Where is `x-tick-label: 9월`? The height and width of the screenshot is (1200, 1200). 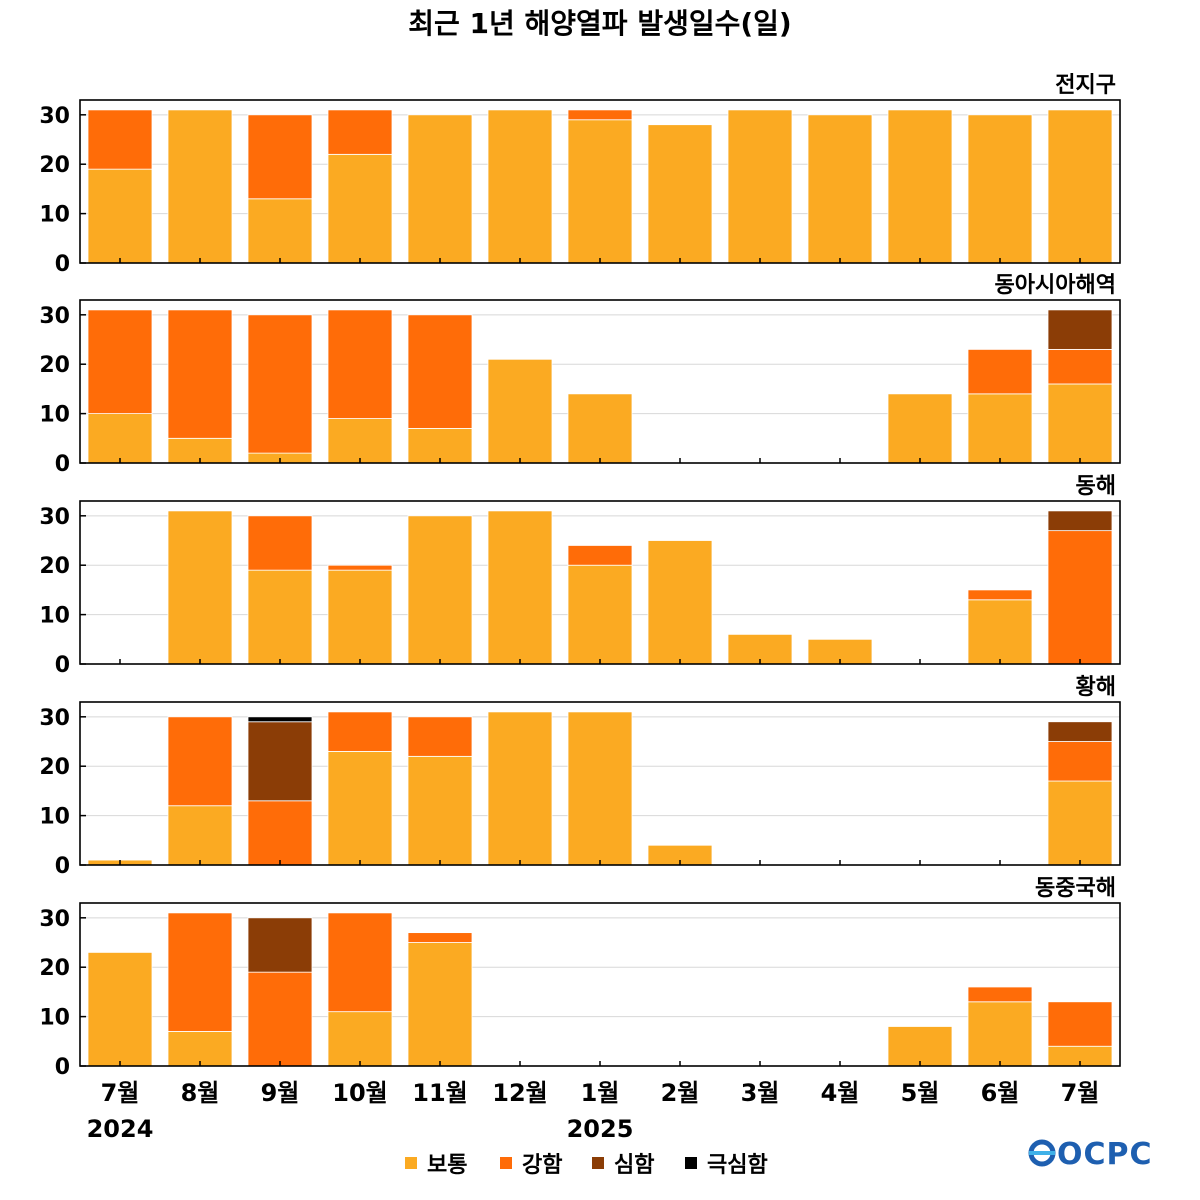
x-tick-label: 9월 is located at coordinates (280, 1093).